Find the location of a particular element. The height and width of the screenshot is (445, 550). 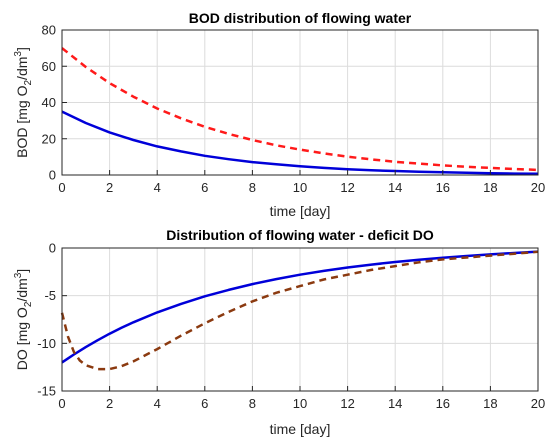

bod-chart-title: BOD distribution of flowing water is located at coordinates (300, 18).